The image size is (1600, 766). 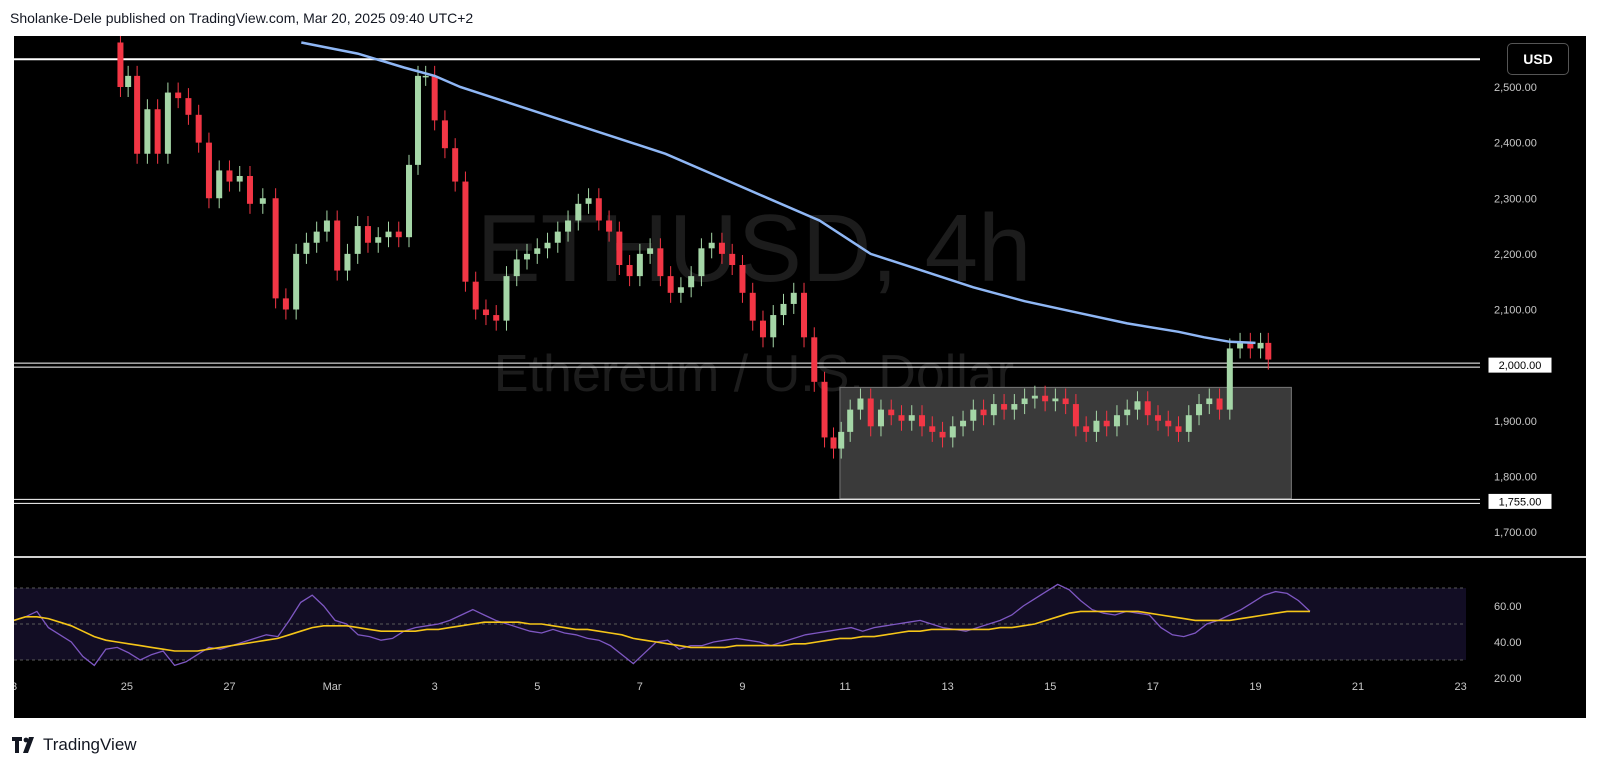 I want to click on price-label-text: 1,755.00, so click(x=1520, y=502).